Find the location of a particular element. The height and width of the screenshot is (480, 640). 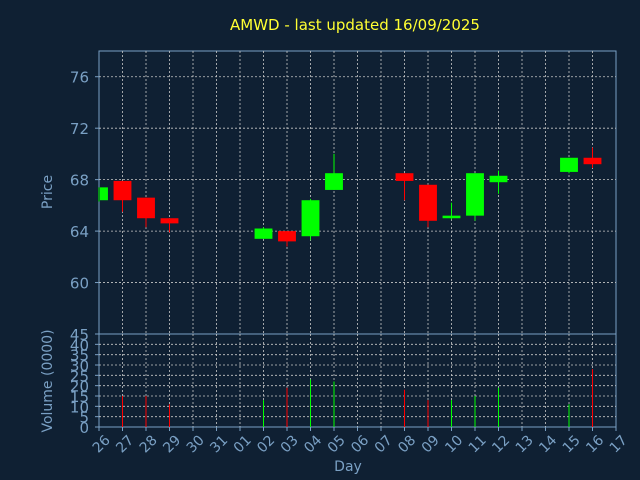

x-tick-label: 10 is located at coordinates (454, 444).